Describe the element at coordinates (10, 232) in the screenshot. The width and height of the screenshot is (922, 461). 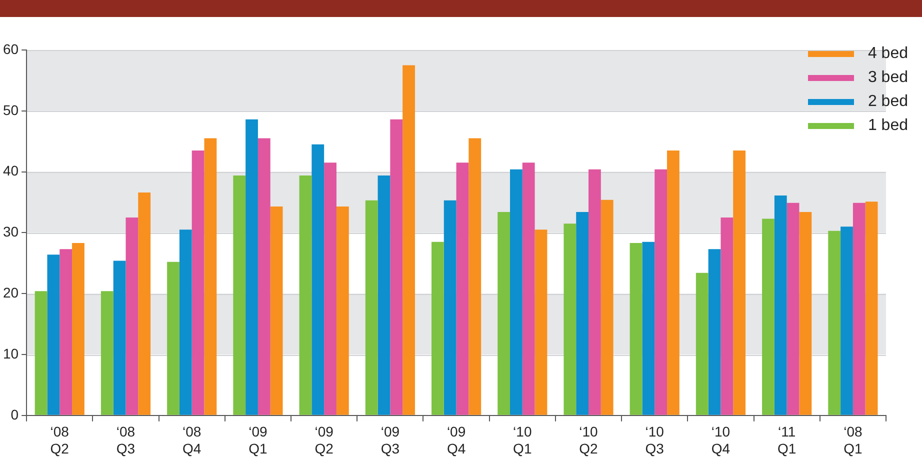
I see `y-tick-label: 30` at that location.